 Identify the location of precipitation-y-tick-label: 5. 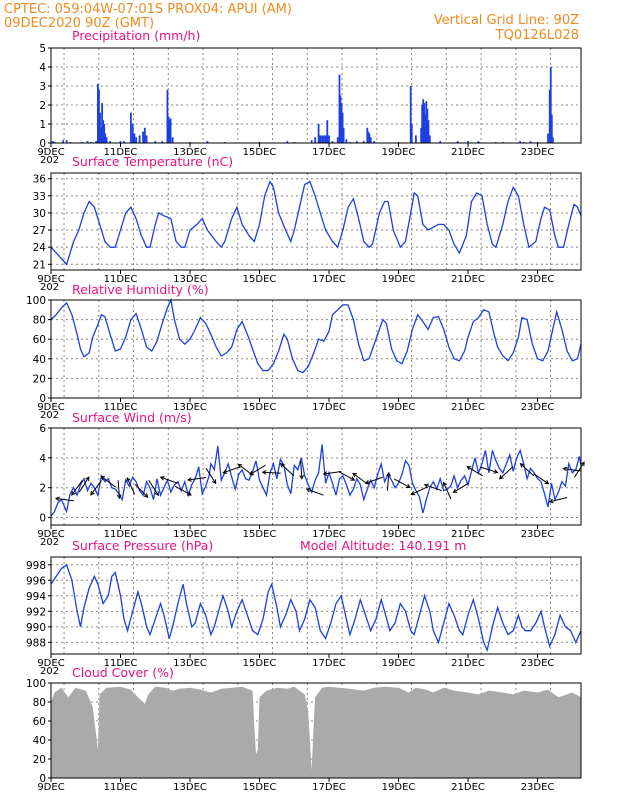
(42, 49).